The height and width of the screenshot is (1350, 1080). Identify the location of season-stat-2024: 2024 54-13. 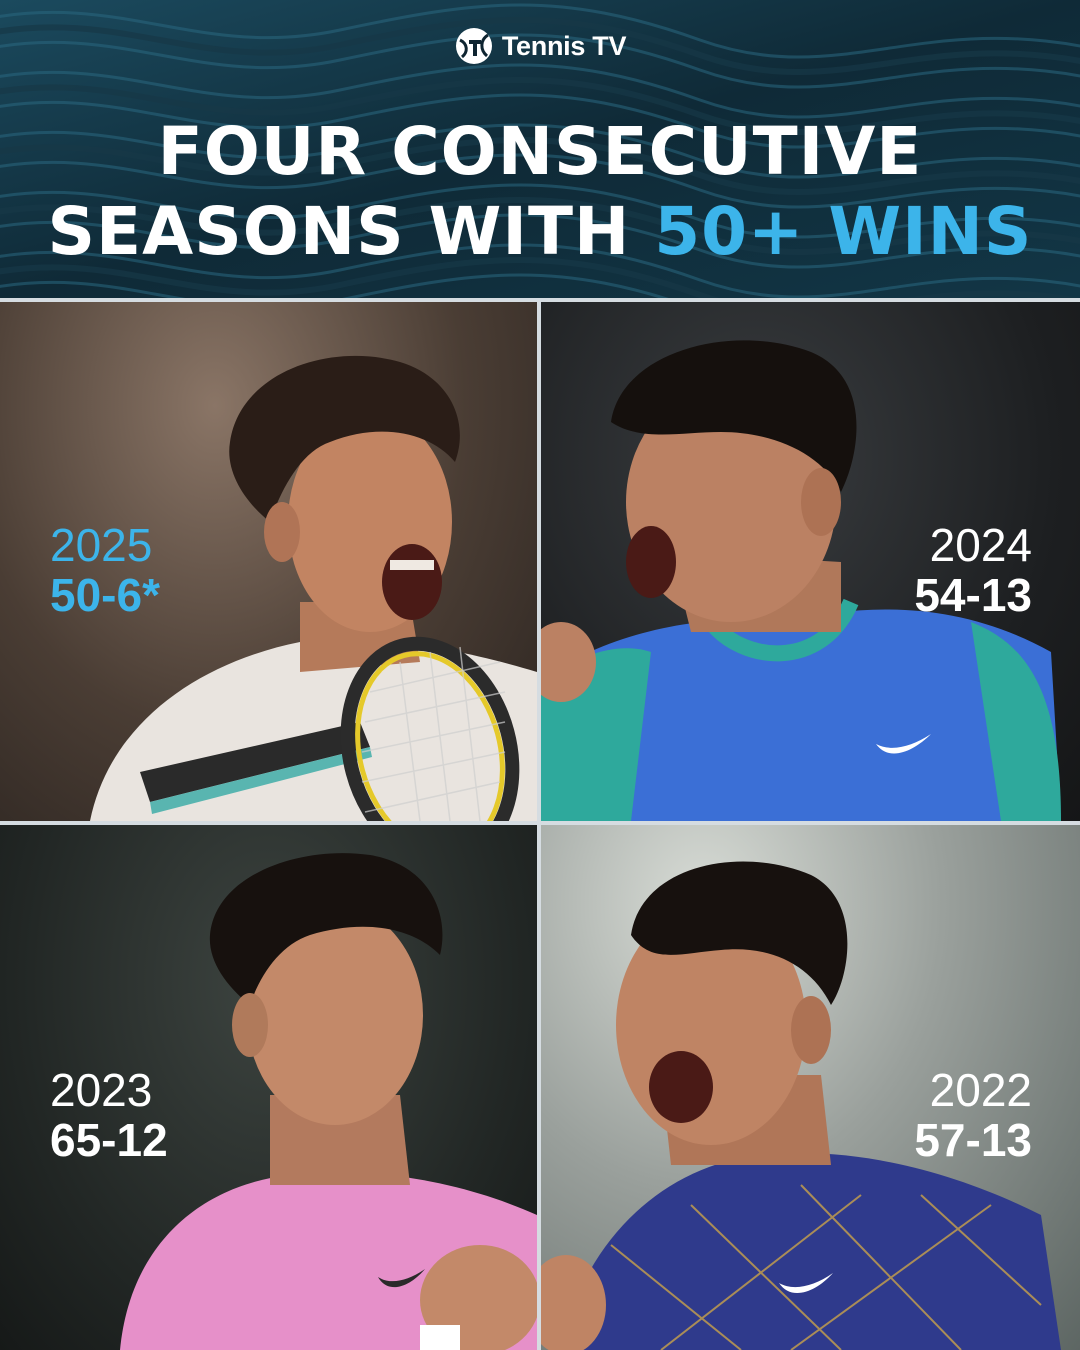
(973, 570).